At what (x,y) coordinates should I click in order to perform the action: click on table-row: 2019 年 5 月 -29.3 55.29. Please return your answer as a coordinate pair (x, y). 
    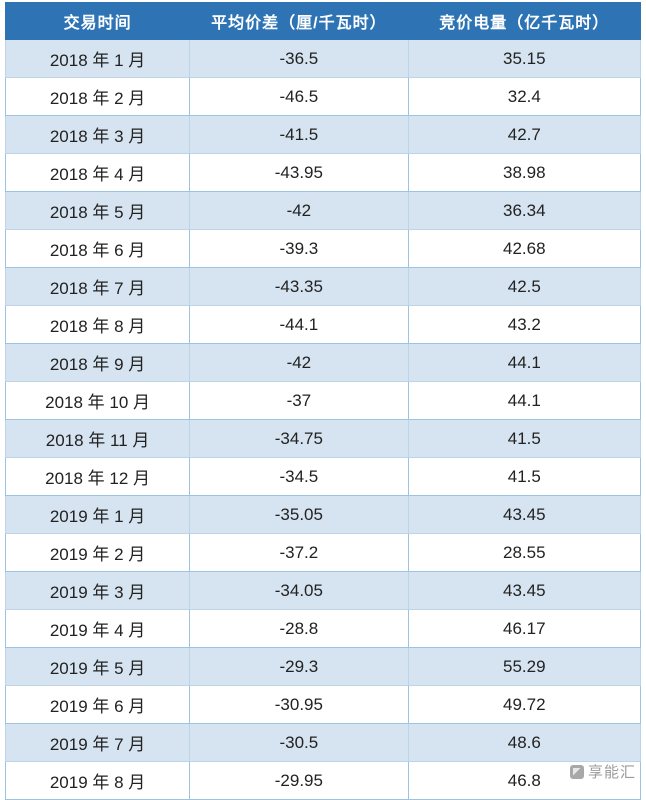
    Looking at the image, I should click on (323, 666).